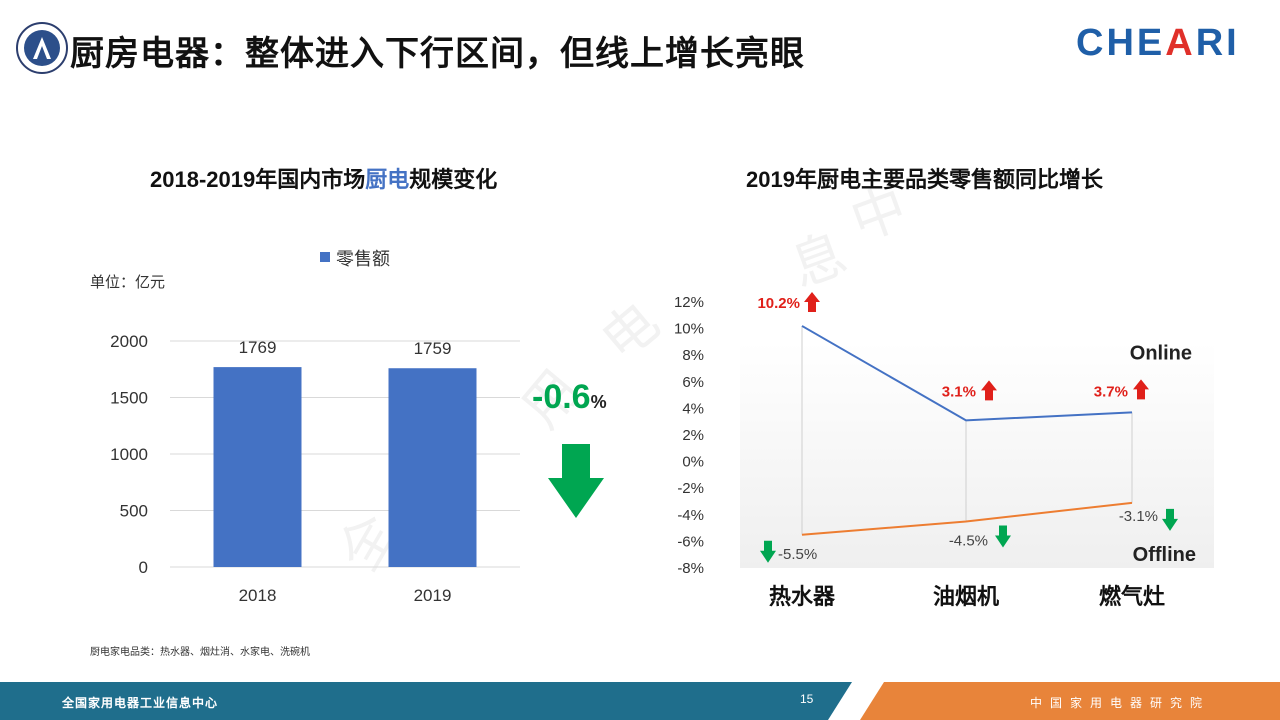  Describe the element at coordinates (693, 435) in the screenshot. I see `y-tick-label: 2%` at that location.